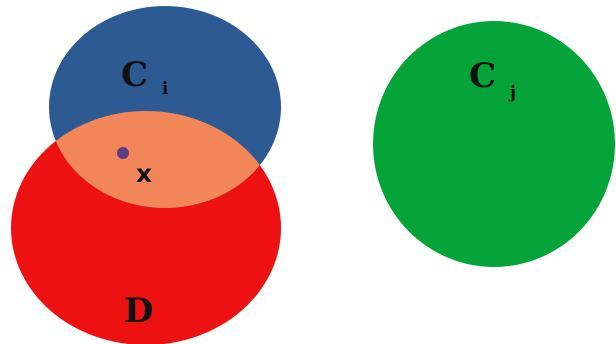 The width and height of the screenshot is (616, 344). I want to click on point-x-label: x, so click(144, 173).